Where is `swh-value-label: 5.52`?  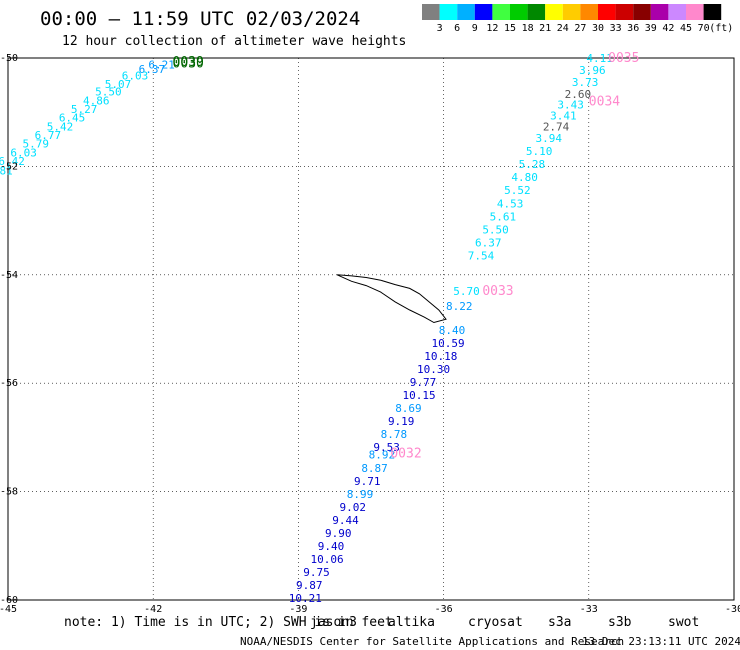
swh-value-label: 5.52 is located at coordinates (517, 190).